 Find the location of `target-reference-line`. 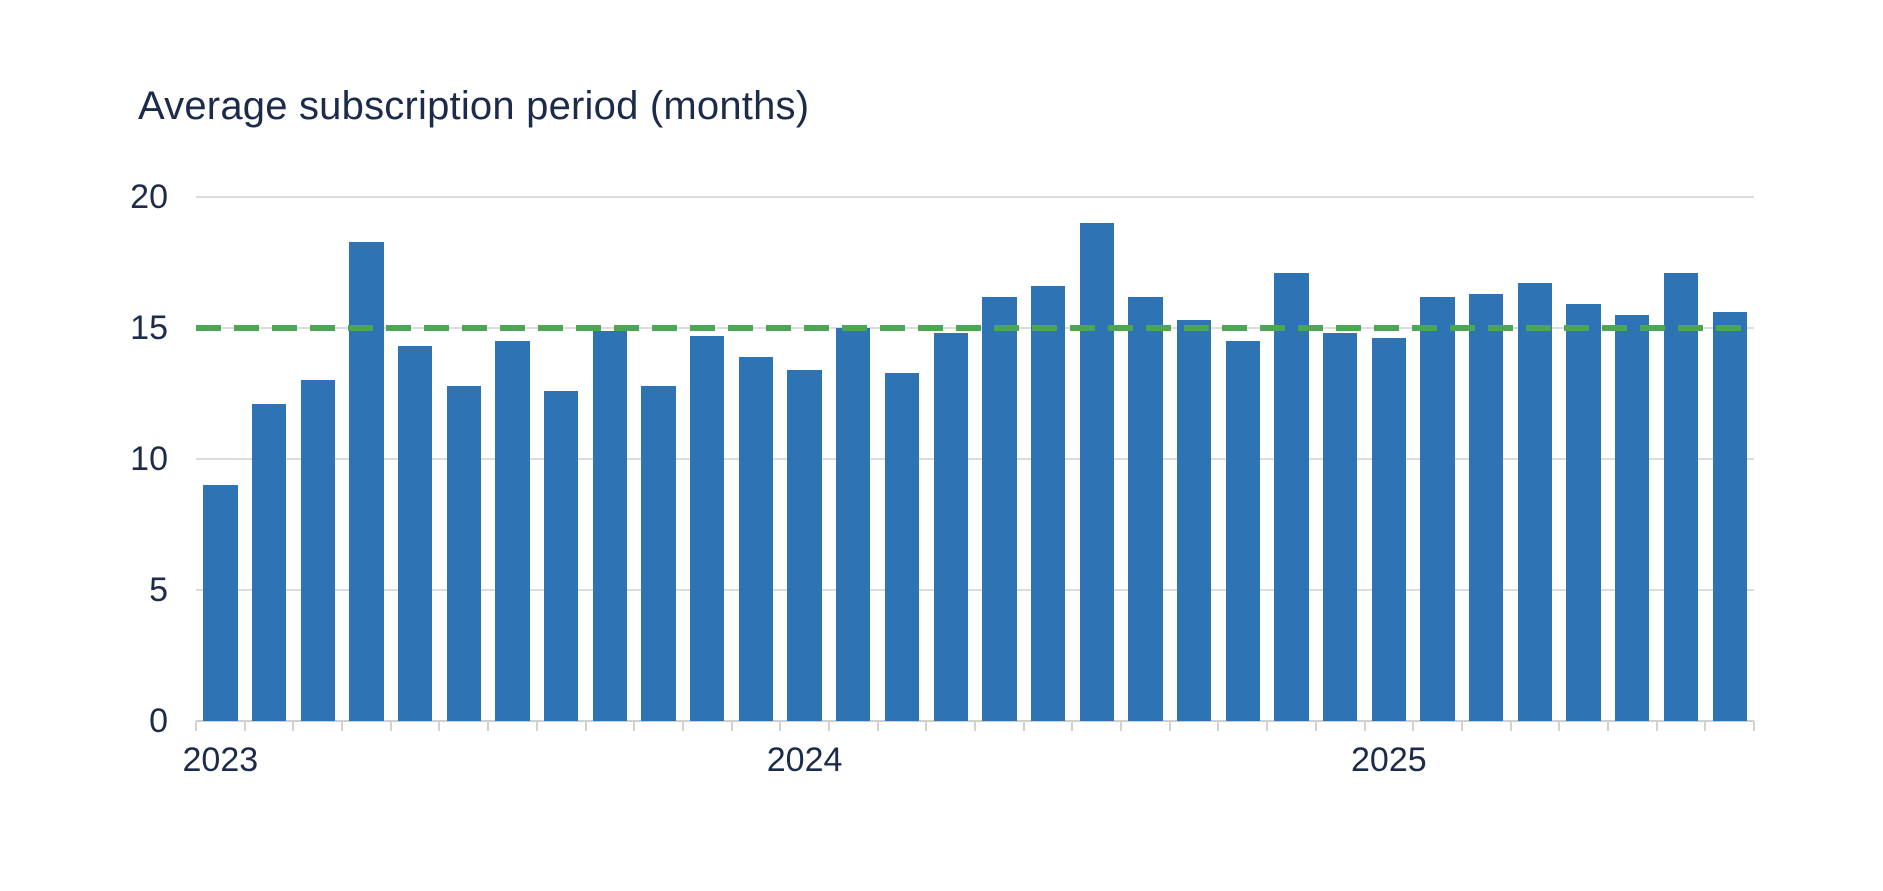

target-reference-line is located at coordinates (975, 328).